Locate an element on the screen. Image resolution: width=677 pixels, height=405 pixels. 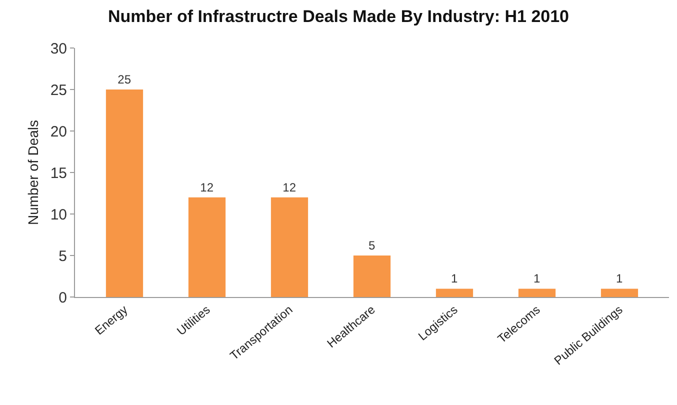
y-tick-label: 15 is located at coordinates (58, 173).